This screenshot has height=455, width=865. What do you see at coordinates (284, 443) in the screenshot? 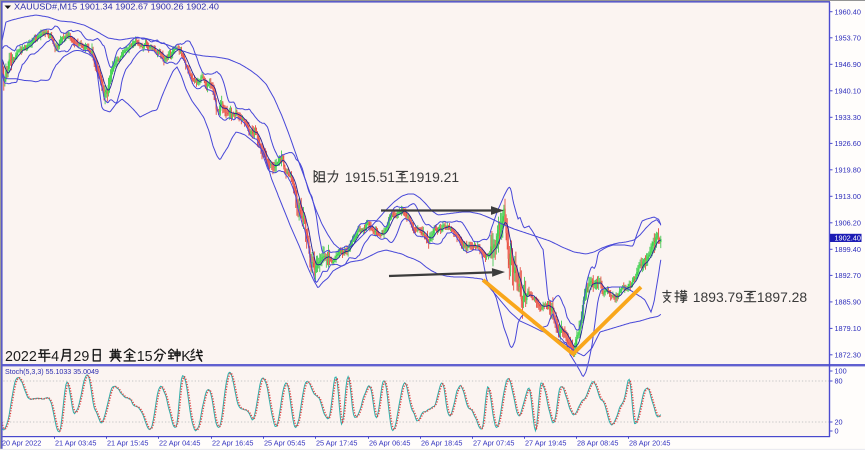
I see `svg-text: 25 Apr 05:45` at bounding box center [284, 443].